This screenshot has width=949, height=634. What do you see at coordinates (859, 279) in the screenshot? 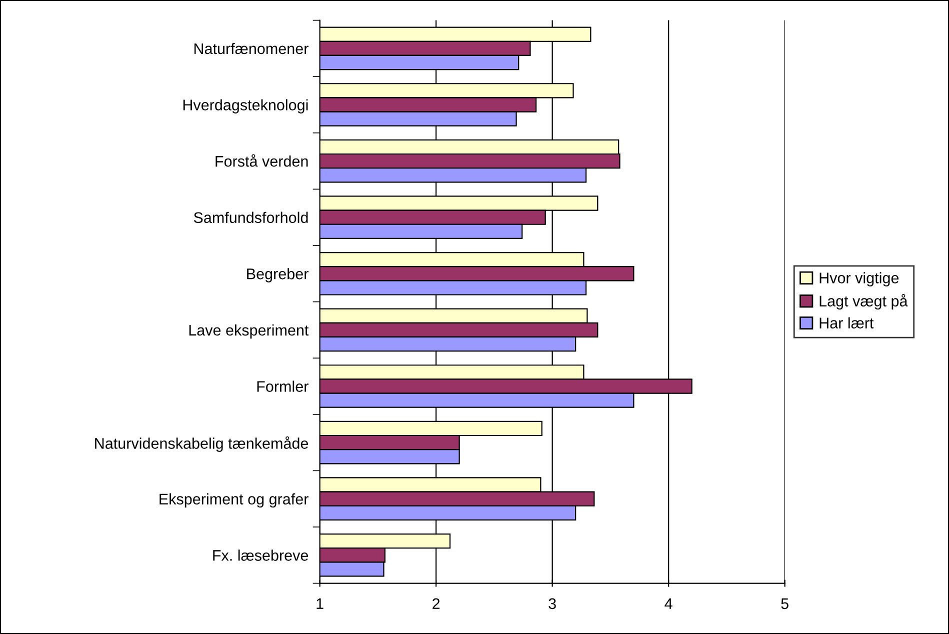
I see `legend-label: Hvor vigtige` at bounding box center [859, 279].